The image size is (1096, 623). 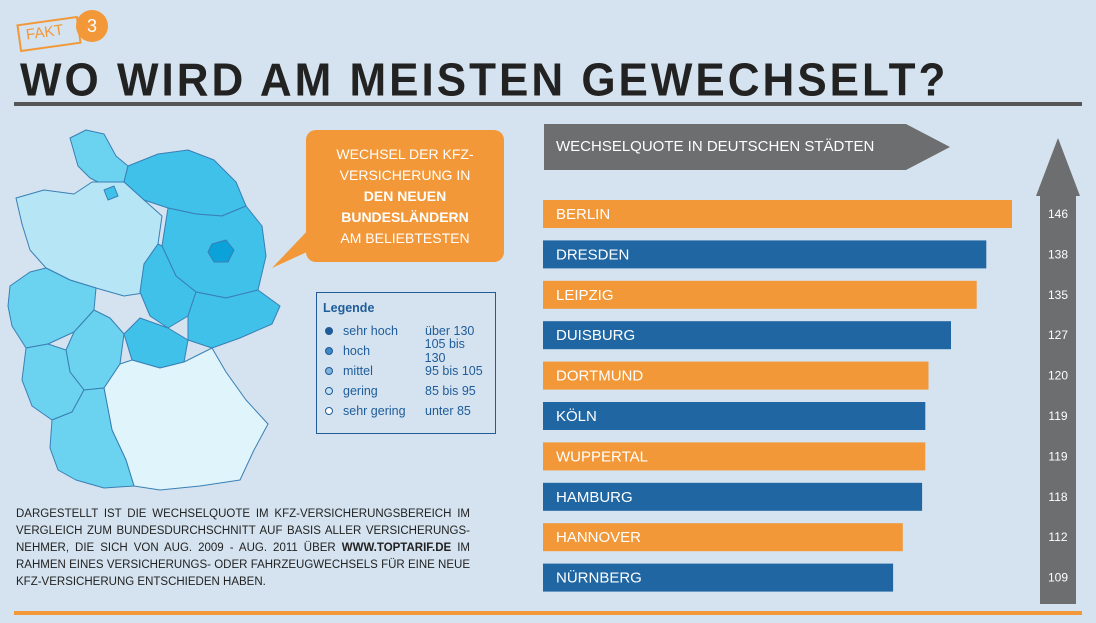 What do you see at coordinates (406, 371) in the screenshot?
I see `legend-item: mittel 95 bis 105` at bounding box center [406, 371].